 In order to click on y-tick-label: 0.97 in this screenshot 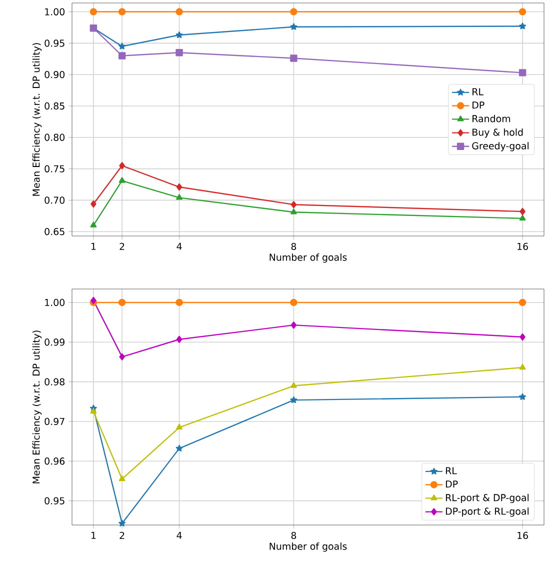, I will do `click(54, 422)`.